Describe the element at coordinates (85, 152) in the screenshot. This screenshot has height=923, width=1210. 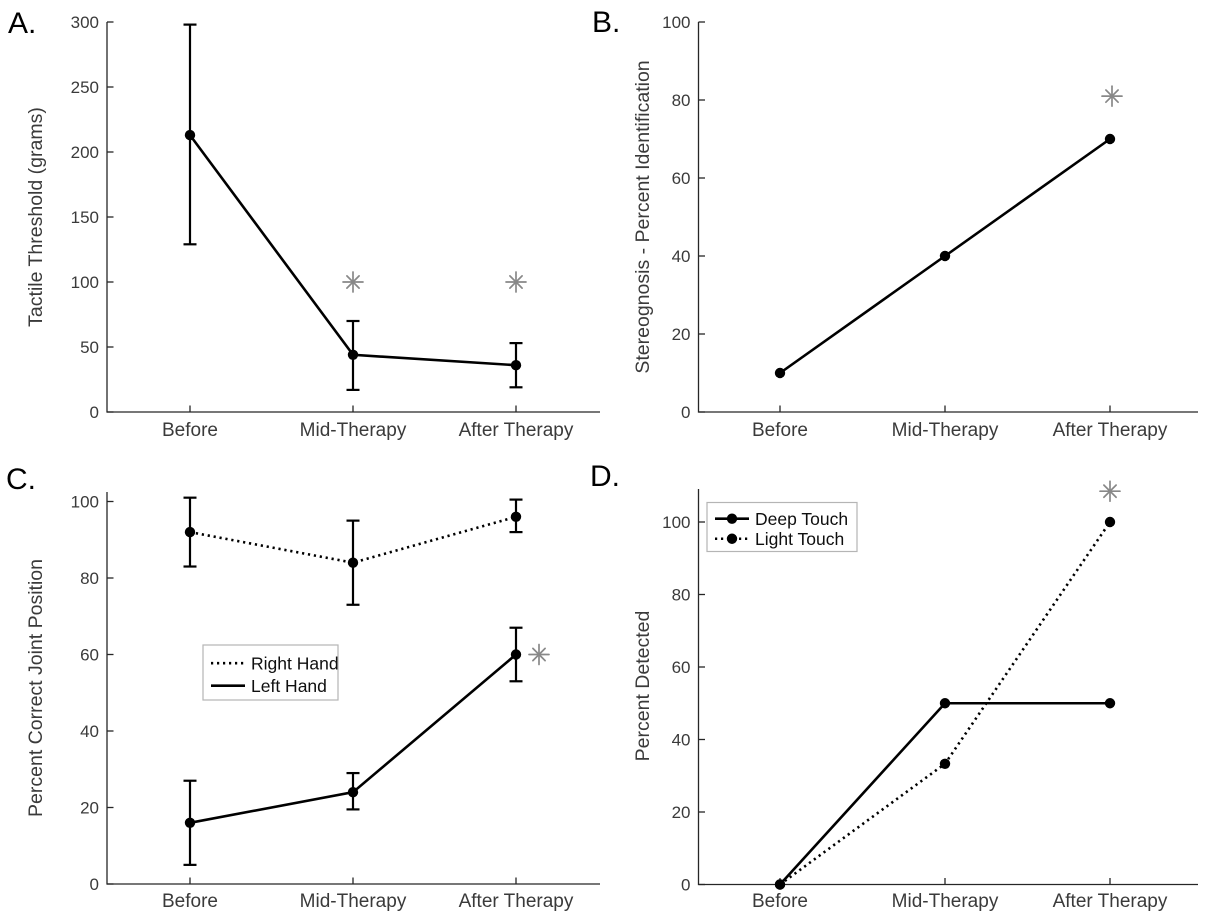
I see `y-tick-label: 200` at that location.